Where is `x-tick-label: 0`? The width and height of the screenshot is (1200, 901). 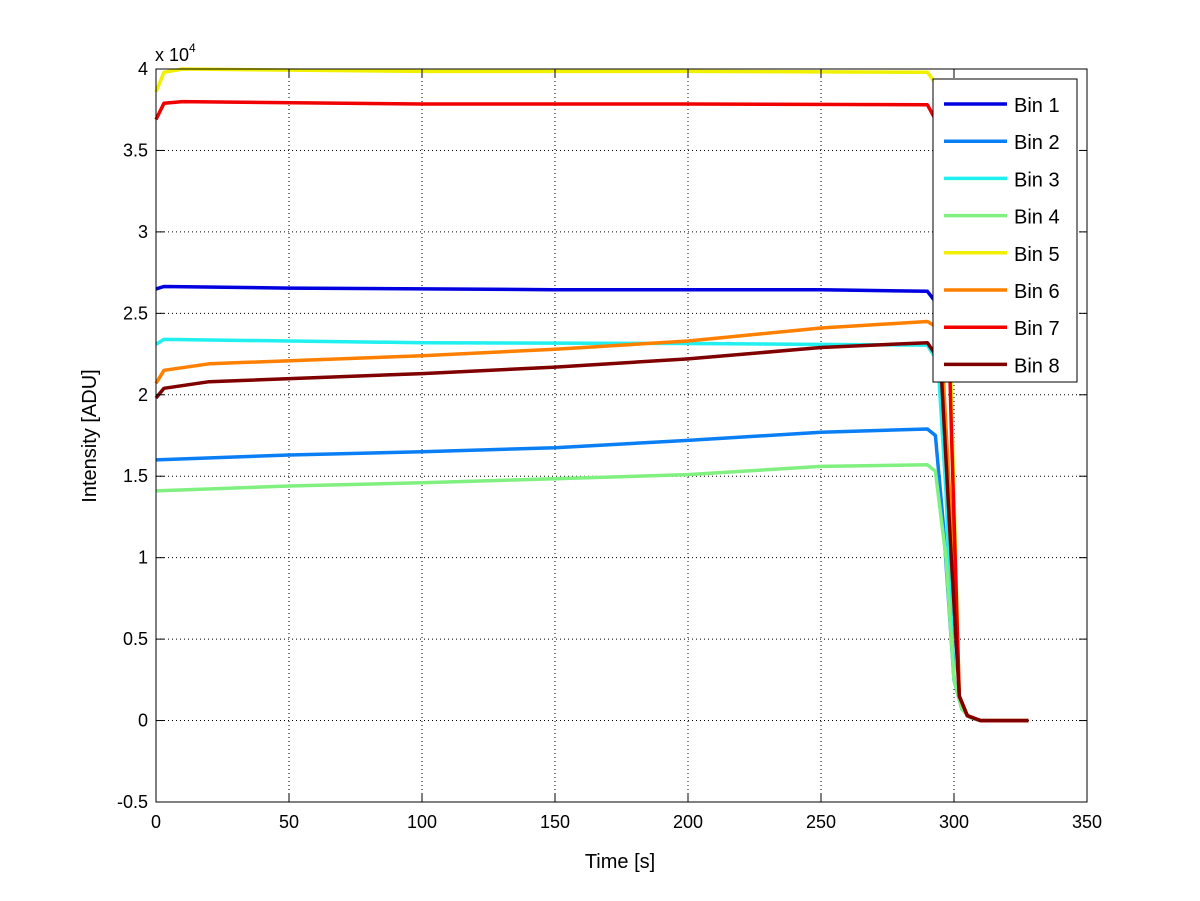
x-tick-label: 0 is located at coordinates (156, 822).